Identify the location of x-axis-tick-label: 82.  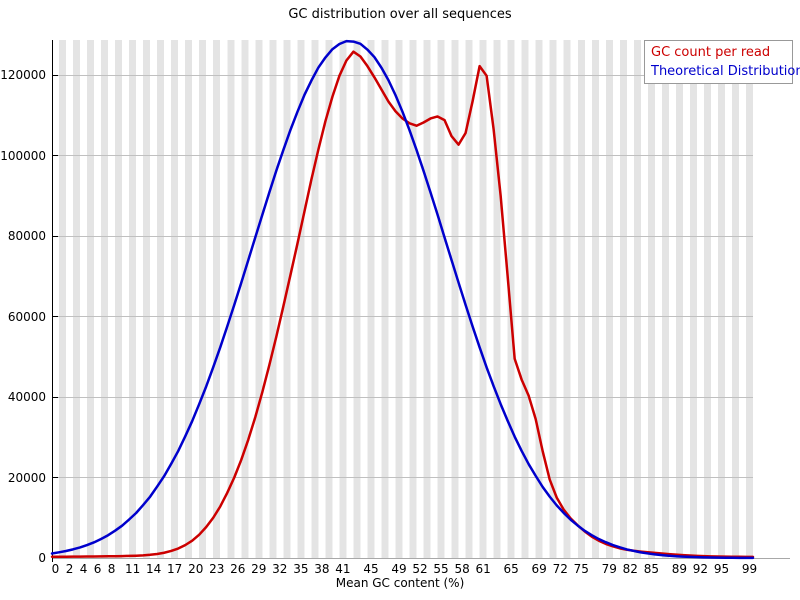
(630, 569).